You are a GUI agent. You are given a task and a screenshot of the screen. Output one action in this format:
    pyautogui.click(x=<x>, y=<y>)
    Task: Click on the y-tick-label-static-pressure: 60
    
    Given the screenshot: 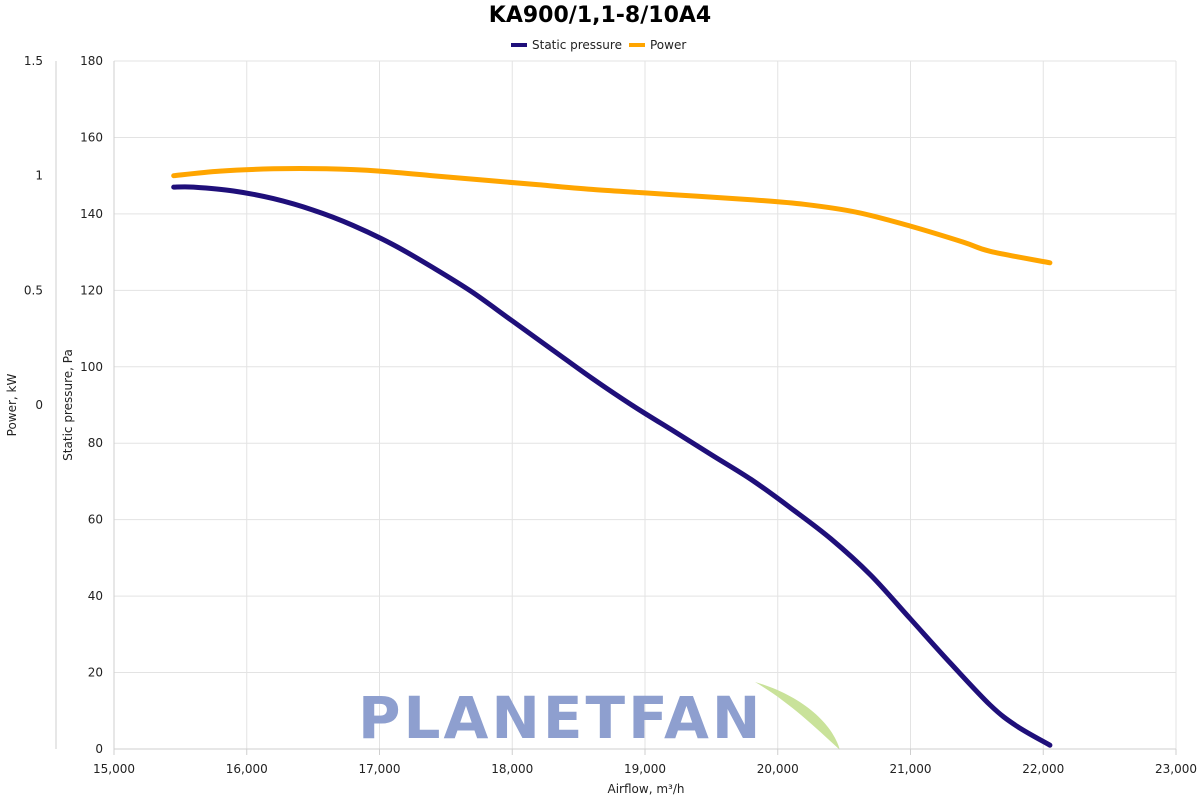 What is the action you would take?
    pyautogui.click(x=95, y=520)
    